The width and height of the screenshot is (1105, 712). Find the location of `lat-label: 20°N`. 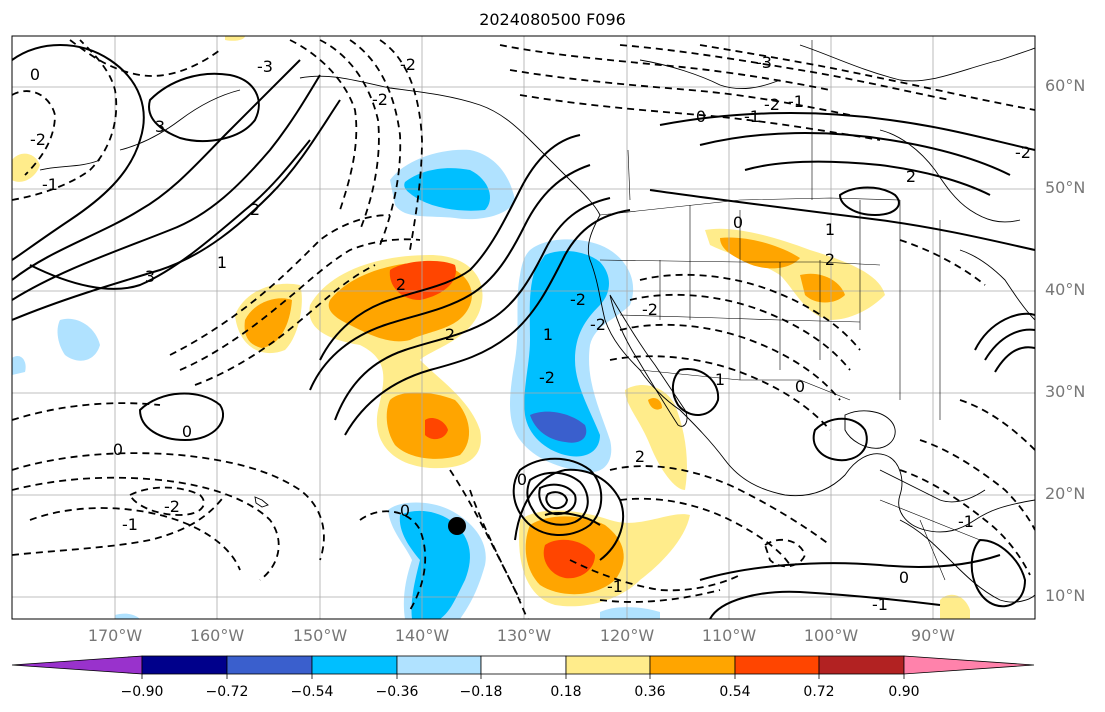

lat-label: 20°N is located at coordinates (1065, 493).